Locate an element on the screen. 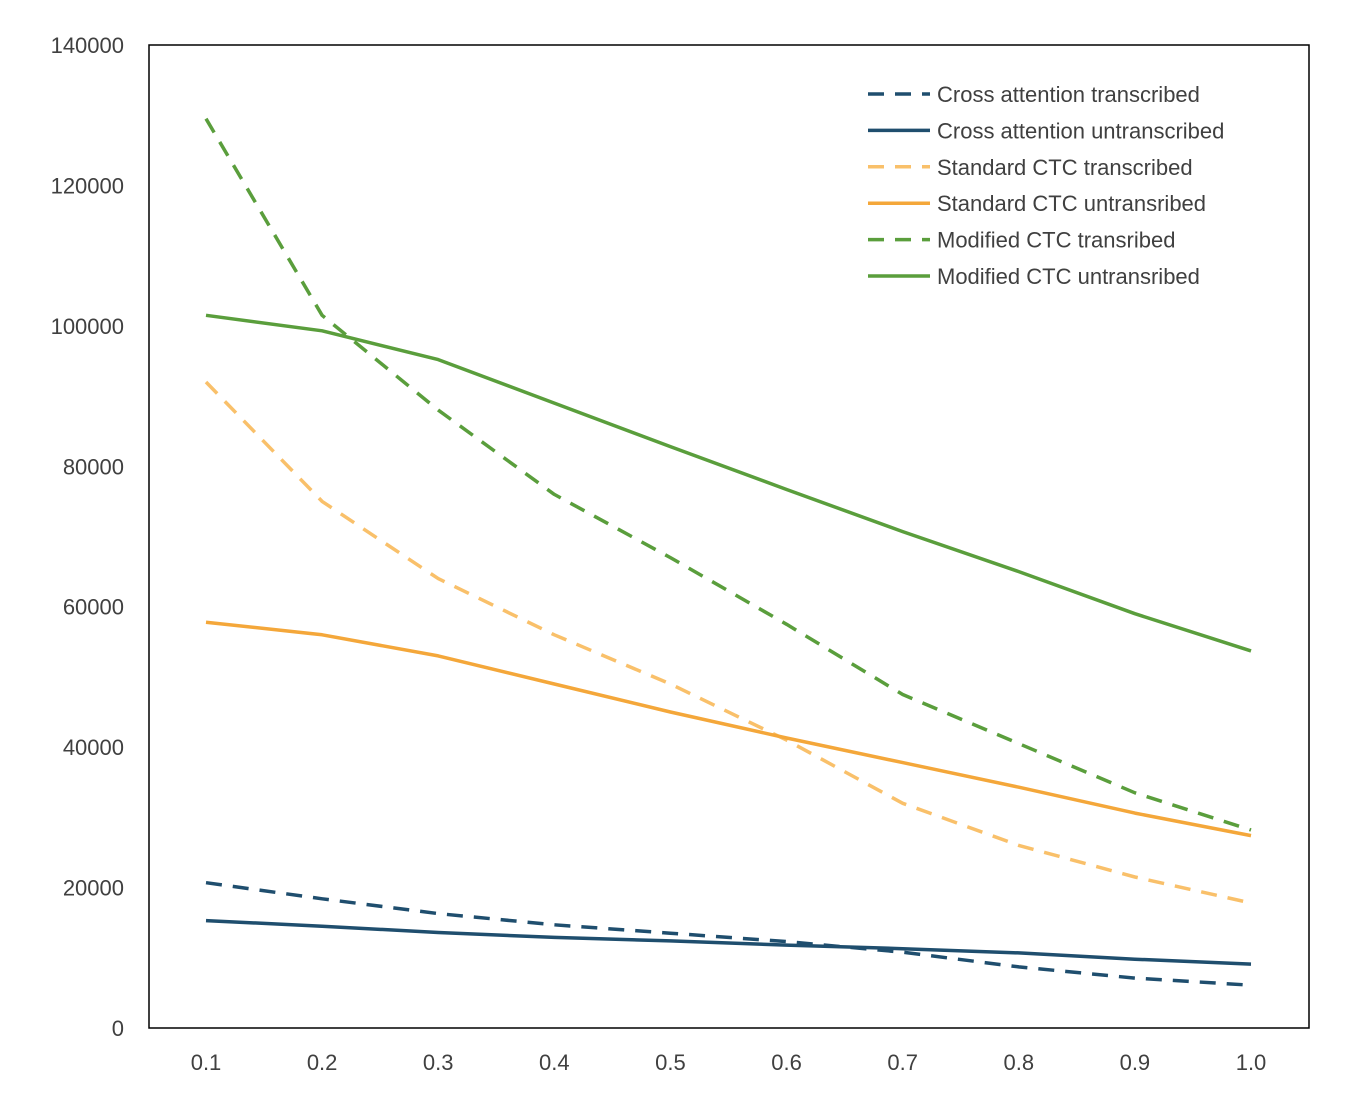  legend-label: Cross attention transcribed is located at coordinates (1068, 94).